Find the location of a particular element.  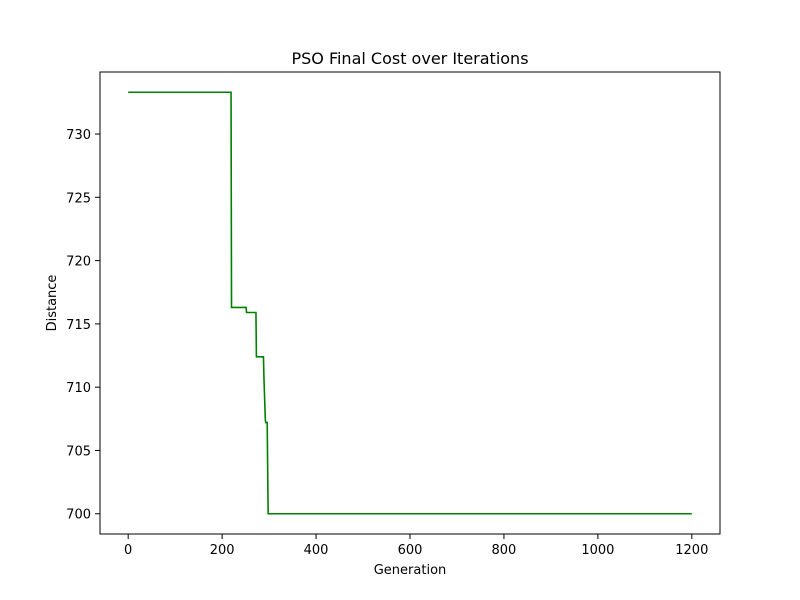

y-tick-label: 700 is located at coordinates (78, 515).